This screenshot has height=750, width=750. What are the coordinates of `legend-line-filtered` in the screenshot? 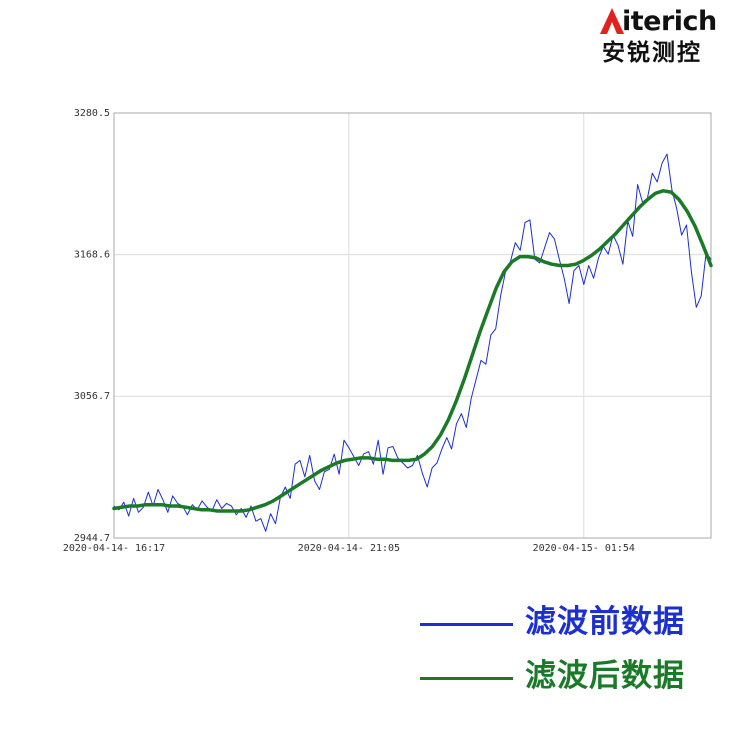 It's located at (466, 678).